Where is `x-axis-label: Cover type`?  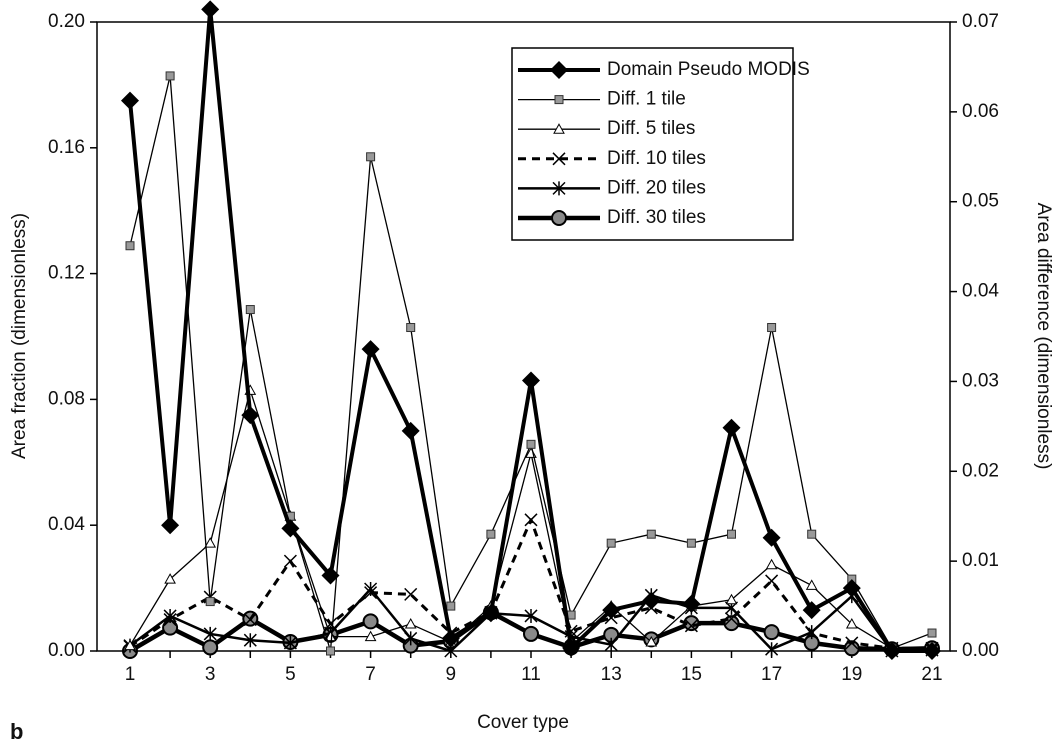
x-axis-label: Cover type is located at coordinates (523, 722).